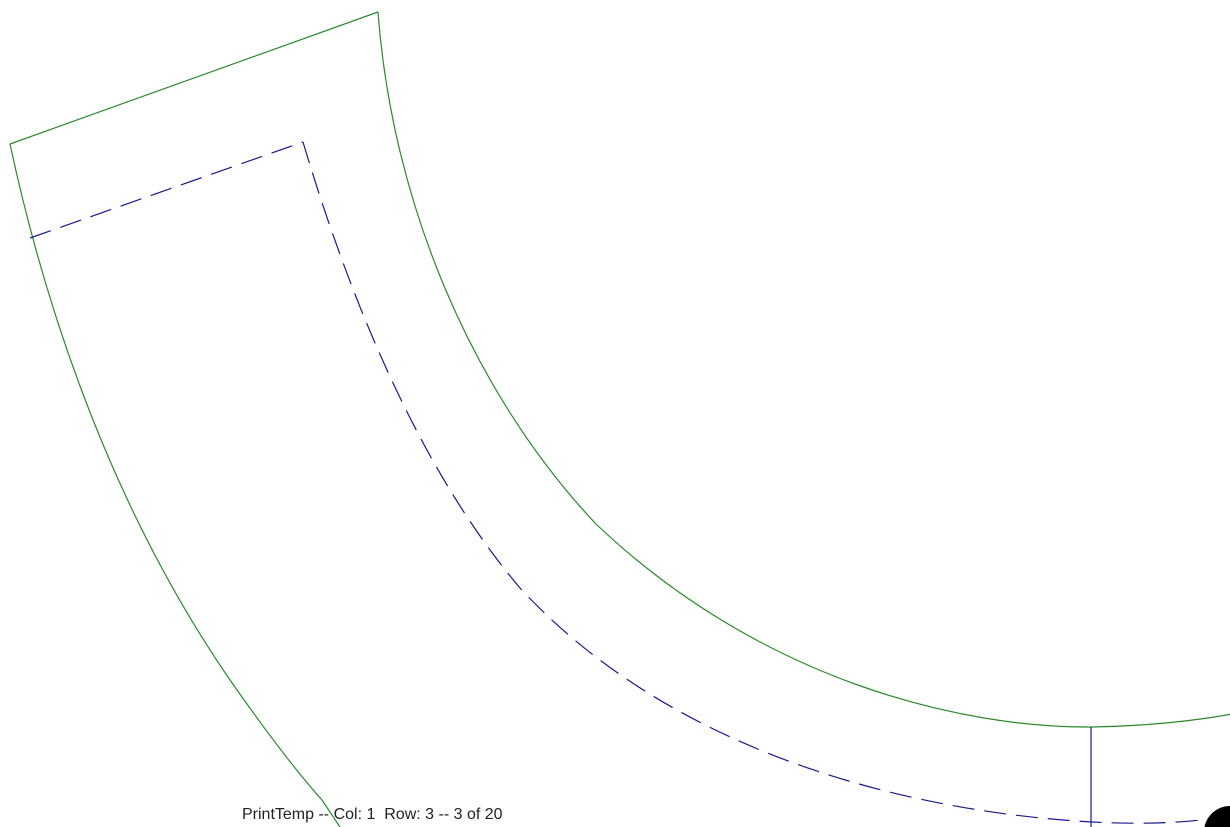  I want to click on page-footer-label: PrintTemp -- Col: 1 Row: 3 -- 3 of 20, so click(372, 814).